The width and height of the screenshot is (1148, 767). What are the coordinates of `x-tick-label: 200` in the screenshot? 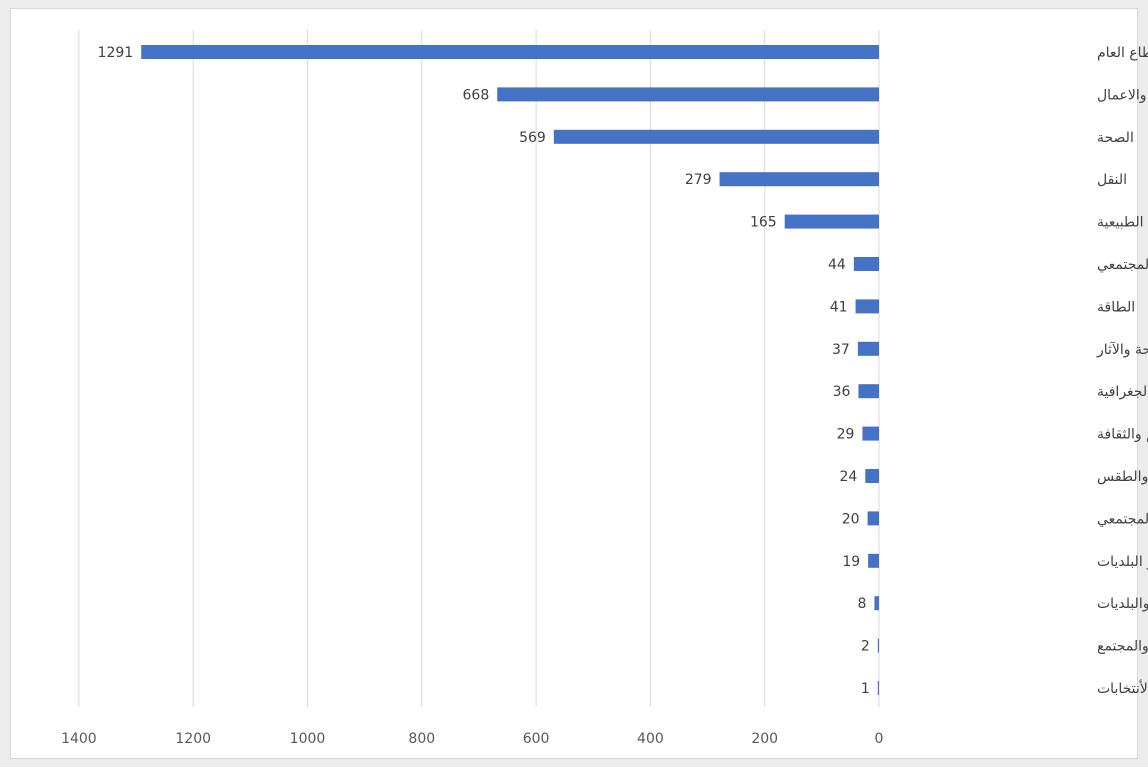 It's located at (764, 739).